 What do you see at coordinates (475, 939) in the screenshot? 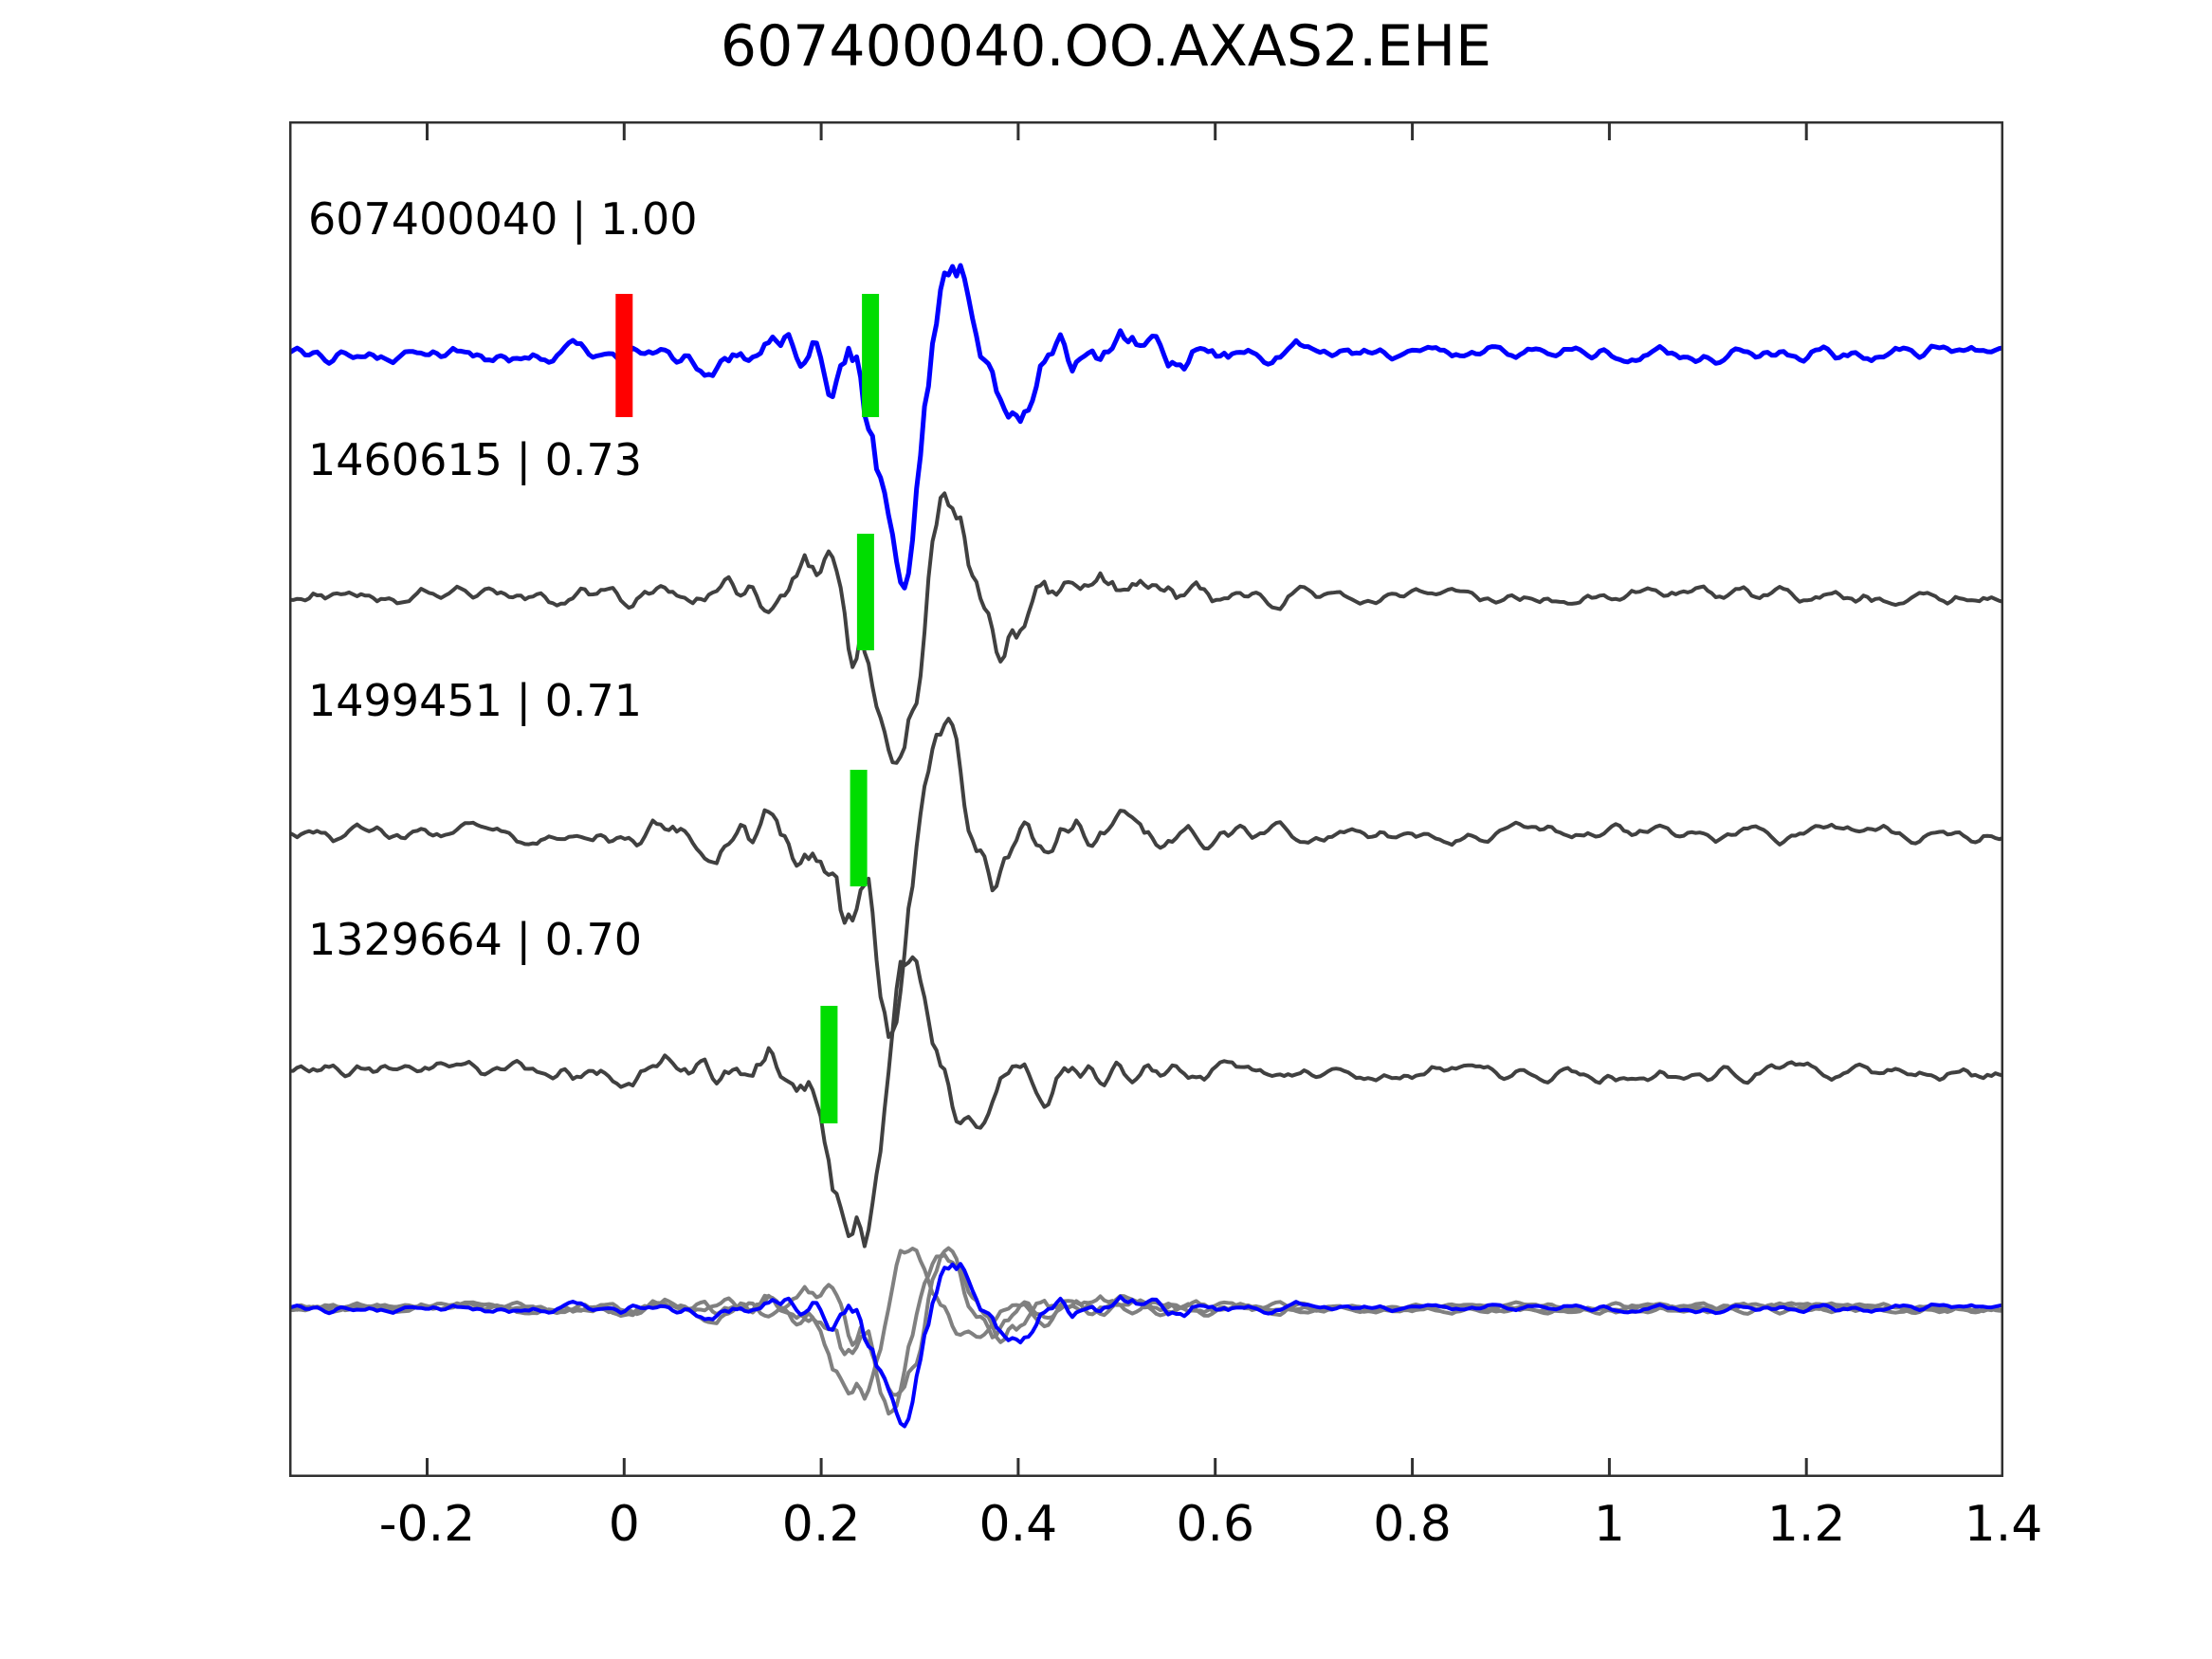
I see `trace-label-3: 1329664 | 0.70` at bounding box center [475, 939].